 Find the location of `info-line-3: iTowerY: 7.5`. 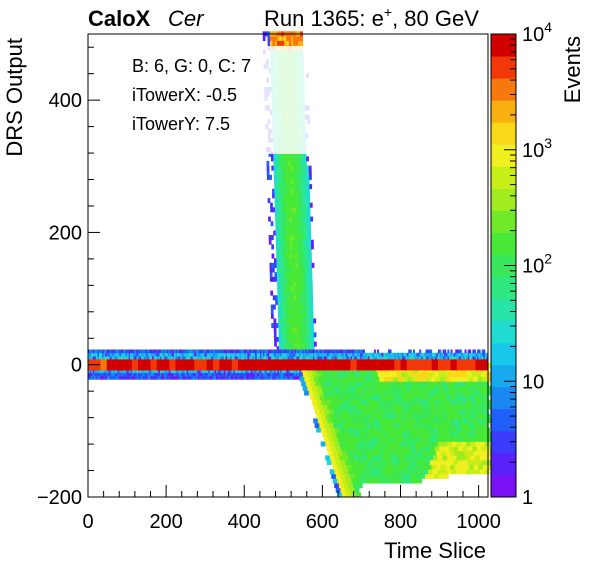

info-line-3: iTowerY: 7.5 is located at coordinates (181, 124).